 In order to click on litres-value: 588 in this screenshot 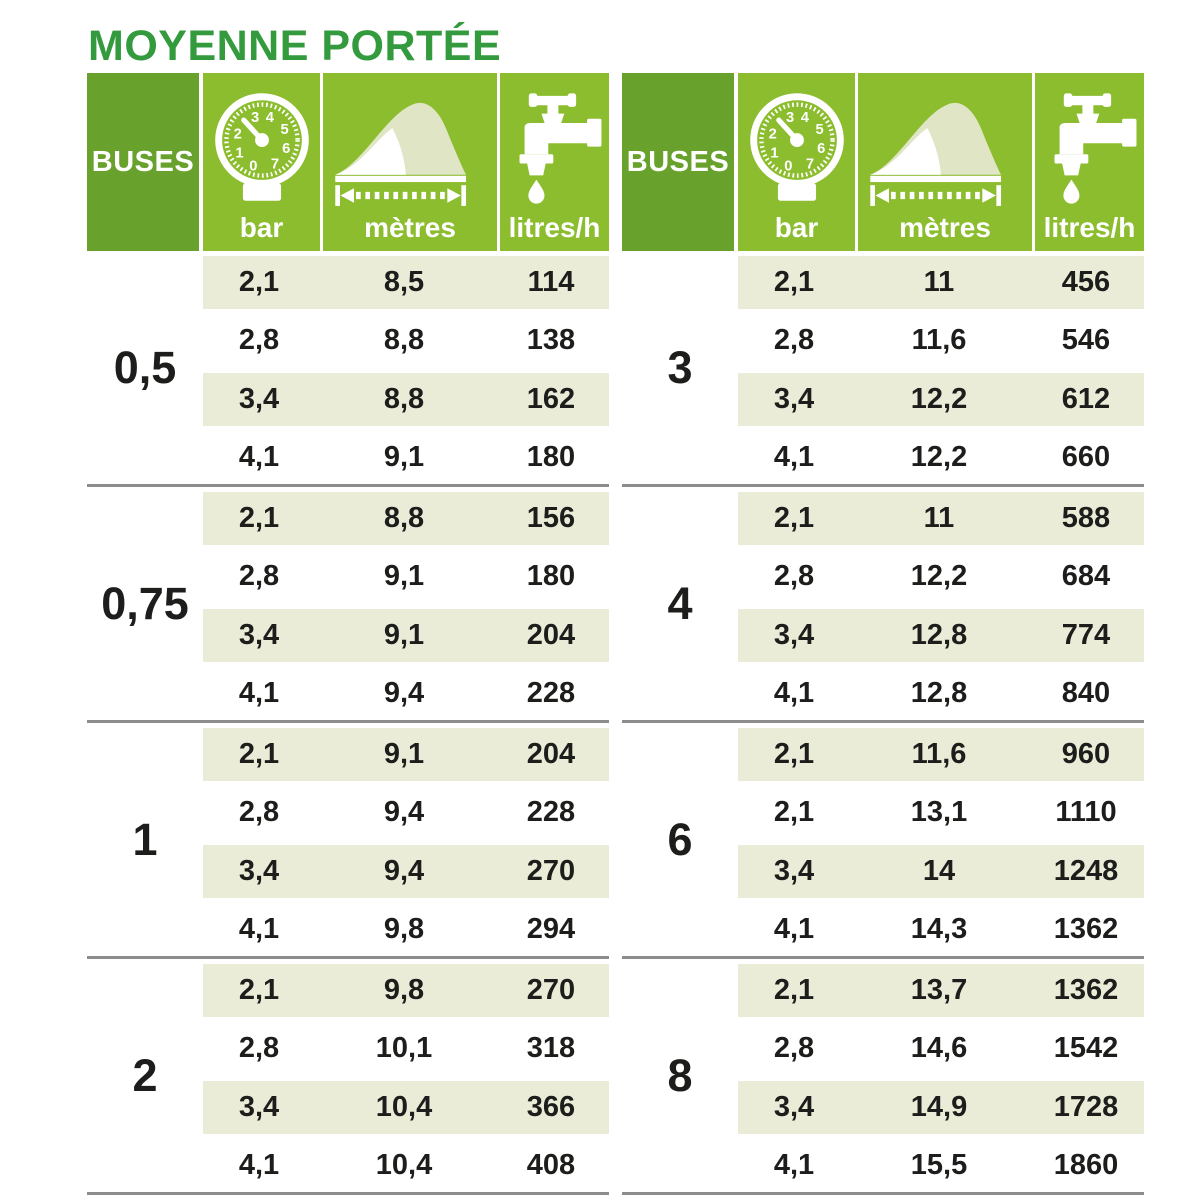, I will do `click(1086, 518)`.